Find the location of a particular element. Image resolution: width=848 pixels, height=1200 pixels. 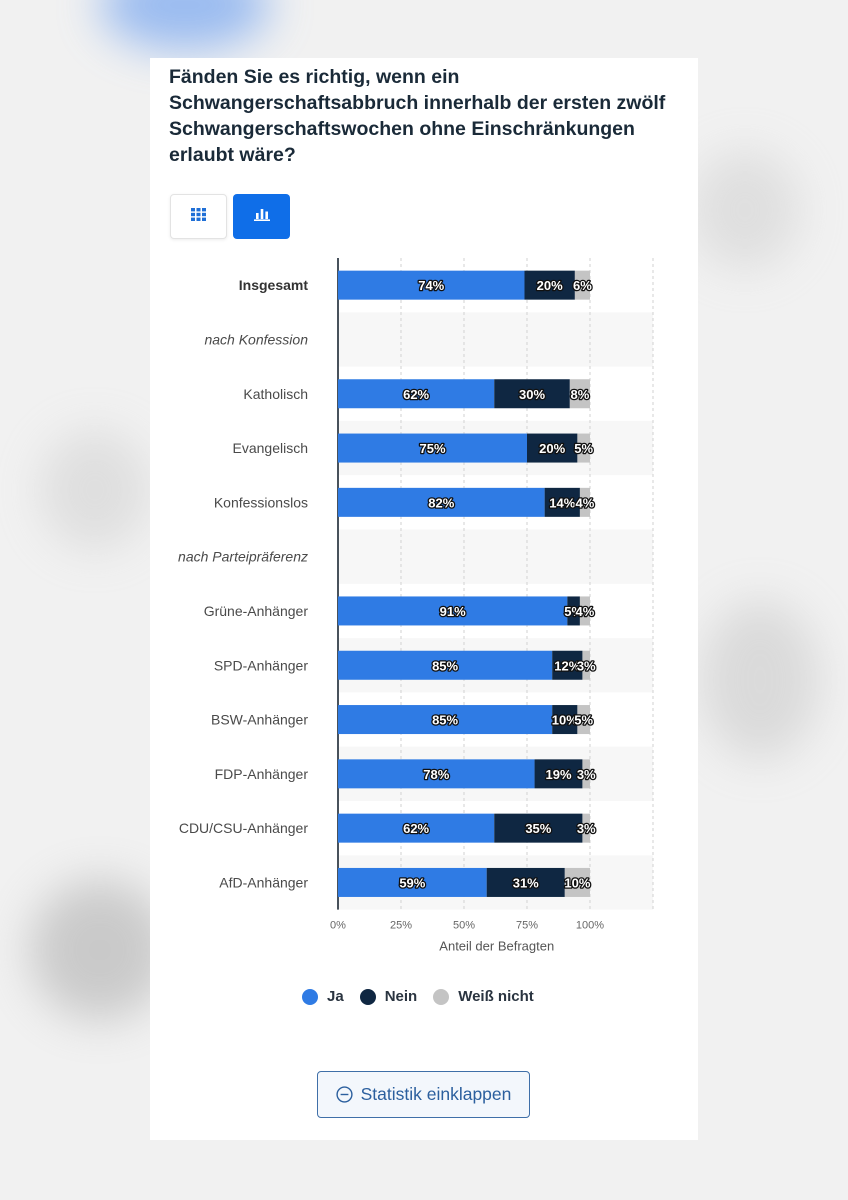

category-label: nach Konfession is located at coordinates (256, 339).